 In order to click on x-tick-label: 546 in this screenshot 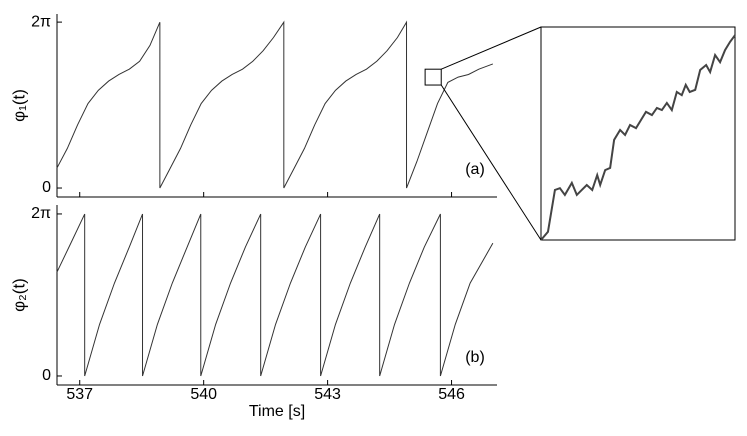, I will do `click(451, 394)`.